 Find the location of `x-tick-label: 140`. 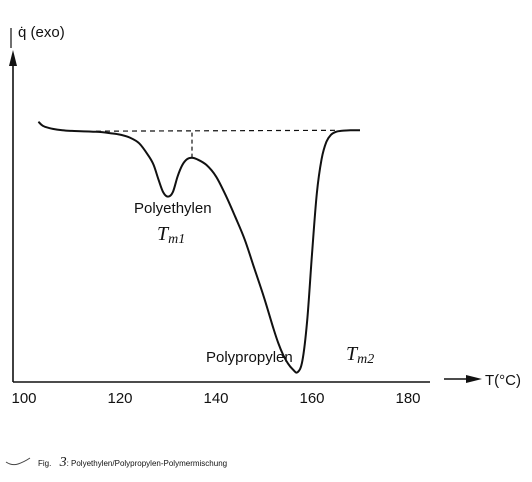

x-tick-label: 140 is located at coordinates (215, 398).